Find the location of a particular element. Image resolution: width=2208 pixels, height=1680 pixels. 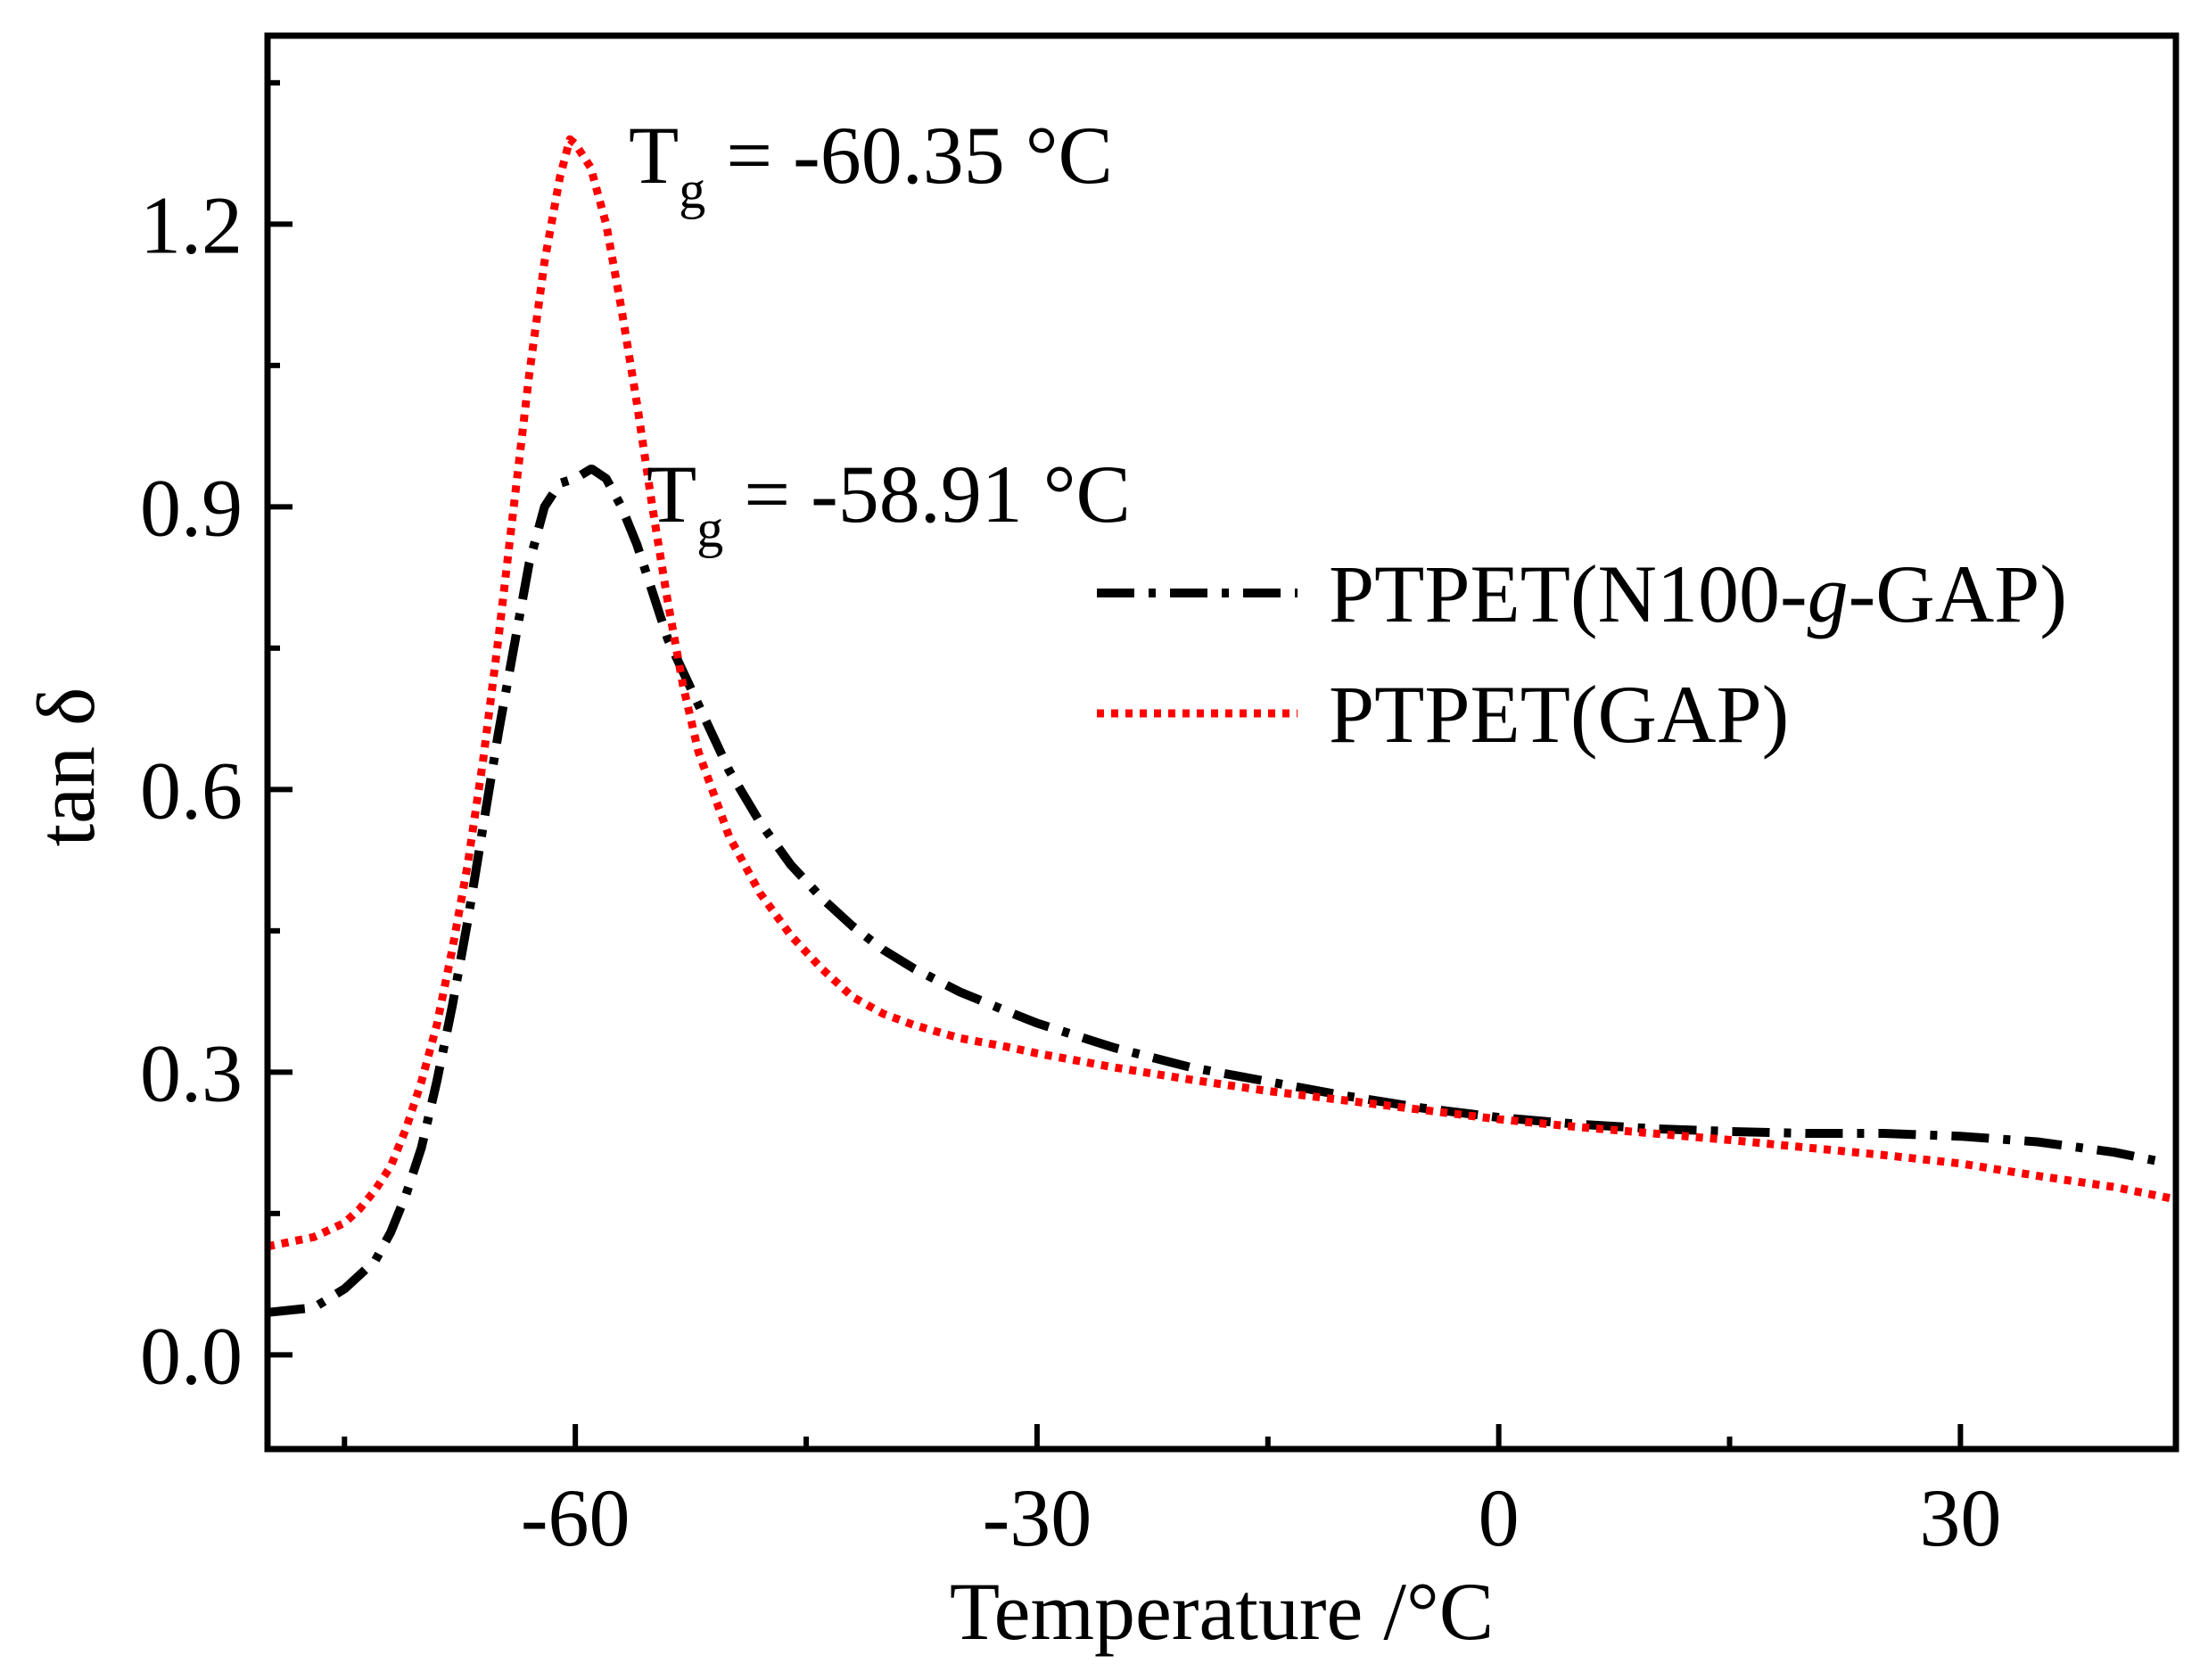

x-tick-label: 30 is located at coordinates (1960, 1517).